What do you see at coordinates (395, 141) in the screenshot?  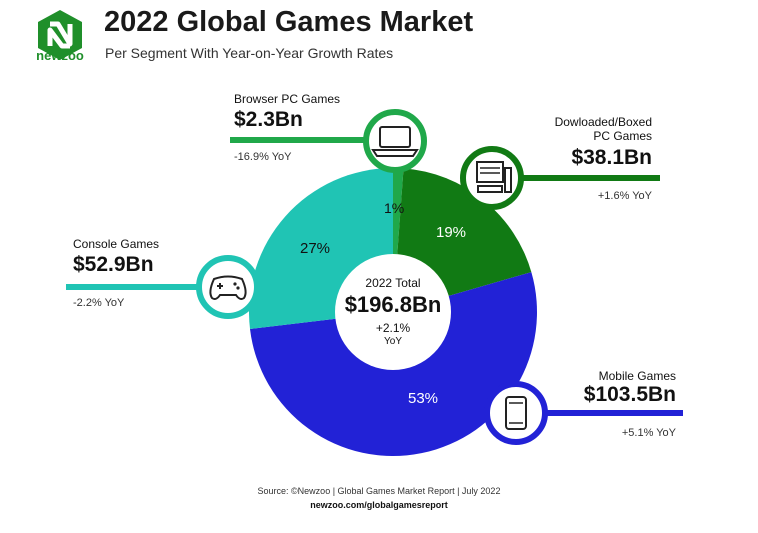 I see `laptop-icon` at bounding box center [395, 141].